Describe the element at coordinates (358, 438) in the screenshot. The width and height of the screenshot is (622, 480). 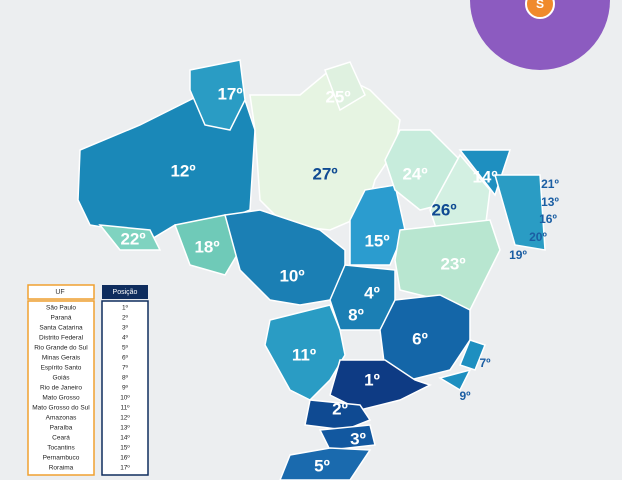
I see `state-rank-label: 3º` at that location.